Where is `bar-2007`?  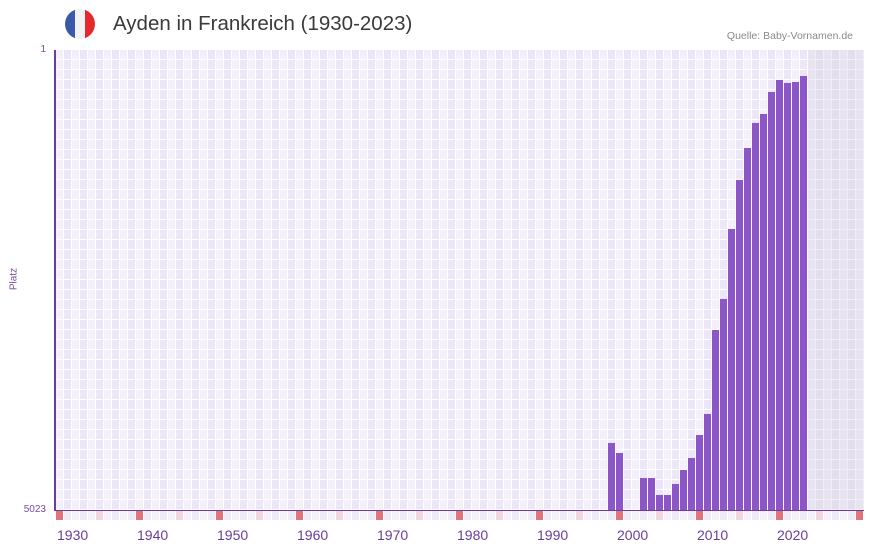 bar-2007 is located at coordinates (675, 497).